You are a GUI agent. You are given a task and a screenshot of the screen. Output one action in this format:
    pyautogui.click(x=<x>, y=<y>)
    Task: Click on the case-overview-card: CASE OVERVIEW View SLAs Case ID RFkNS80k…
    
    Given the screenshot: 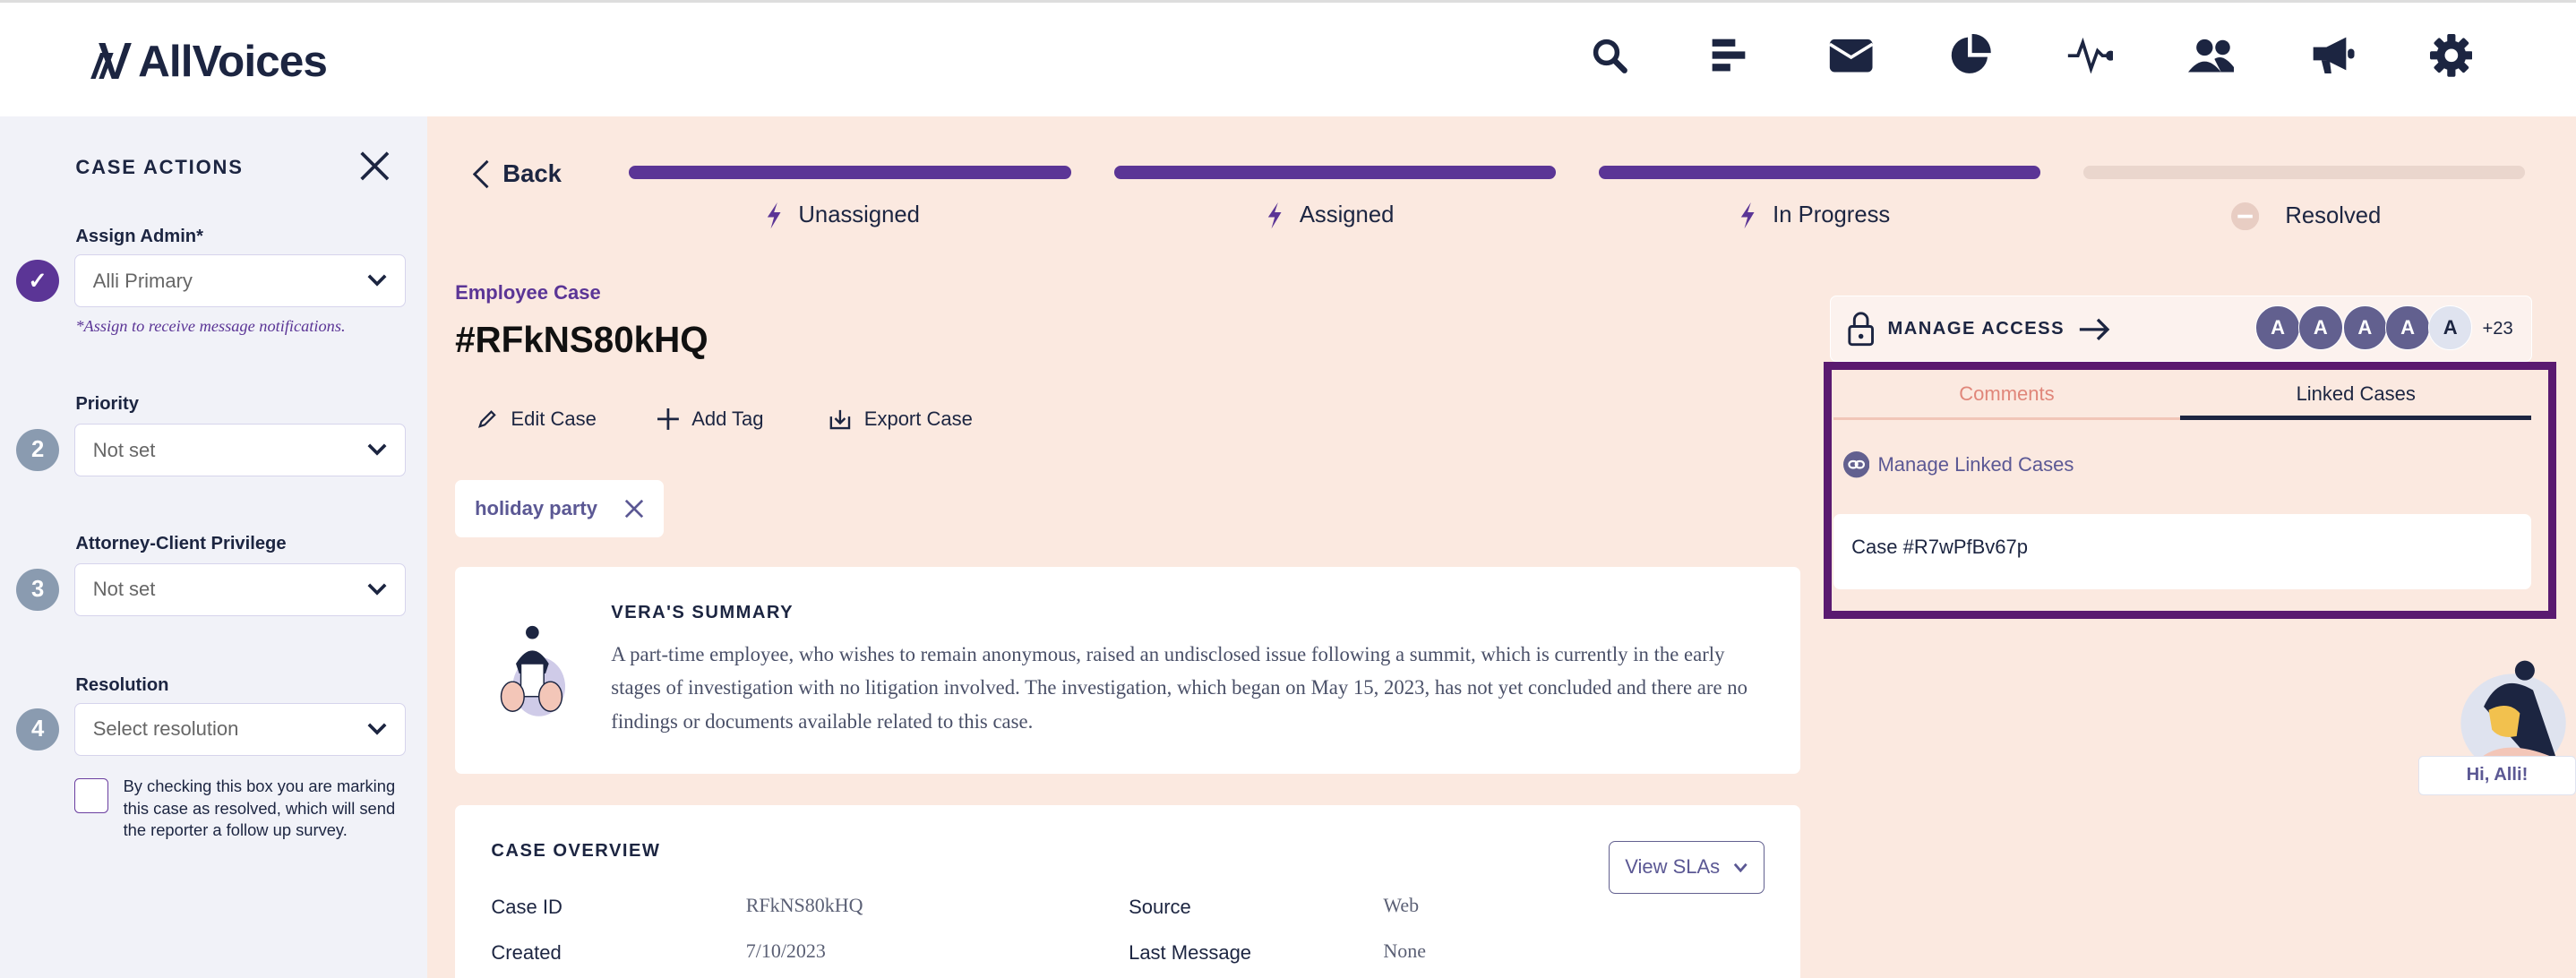 What is the action you would take?
    pyautogui.click(x=1128, y=891)
    